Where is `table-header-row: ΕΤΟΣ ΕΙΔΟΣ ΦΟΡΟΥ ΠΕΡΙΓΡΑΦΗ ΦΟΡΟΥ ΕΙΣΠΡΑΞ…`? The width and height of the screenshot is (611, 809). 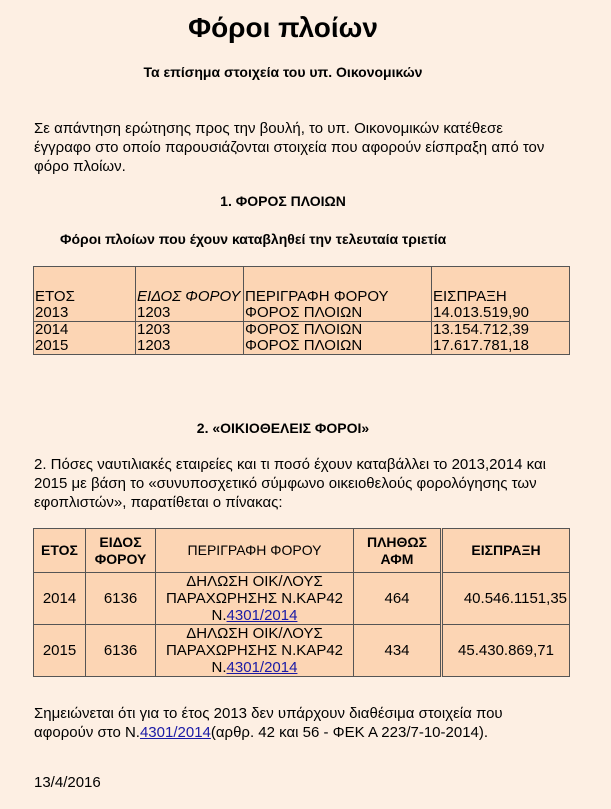
table-header-row: ΕΤΟΣ ΕΙΔΟΣ ΦΟΡΟΥ ΠΕΡΙΓΡΑΦΗ ΦΟΡΟΥ ΕΙΣΠΡΑΞ… is located at coordinates (301, 285).